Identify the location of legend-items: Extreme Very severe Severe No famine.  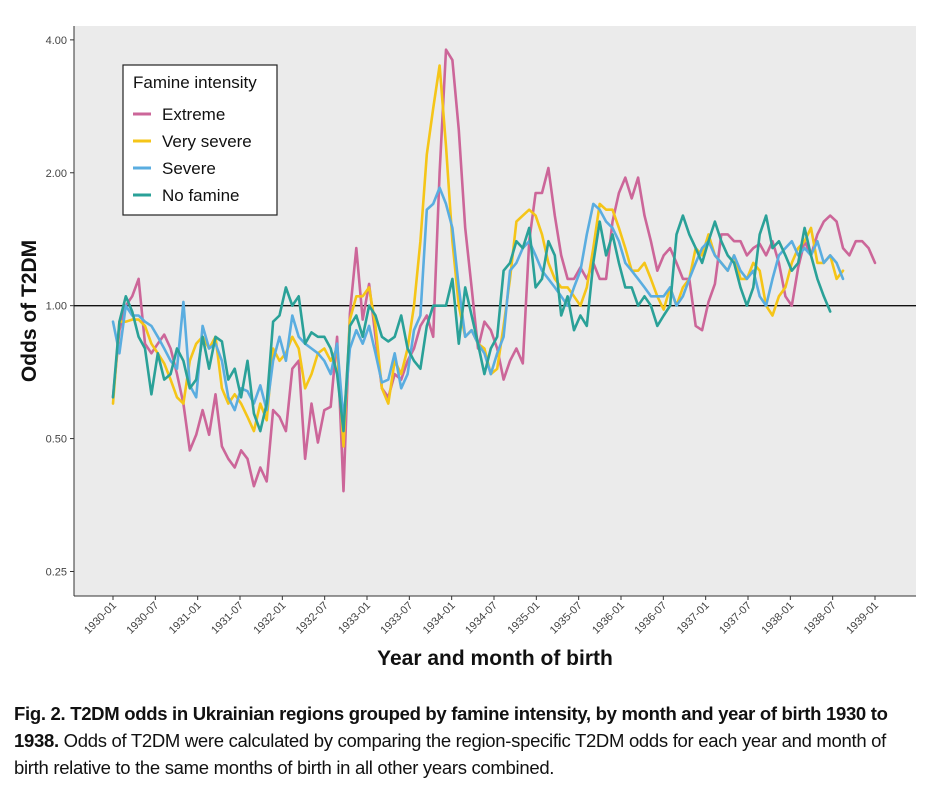
(192, 155).